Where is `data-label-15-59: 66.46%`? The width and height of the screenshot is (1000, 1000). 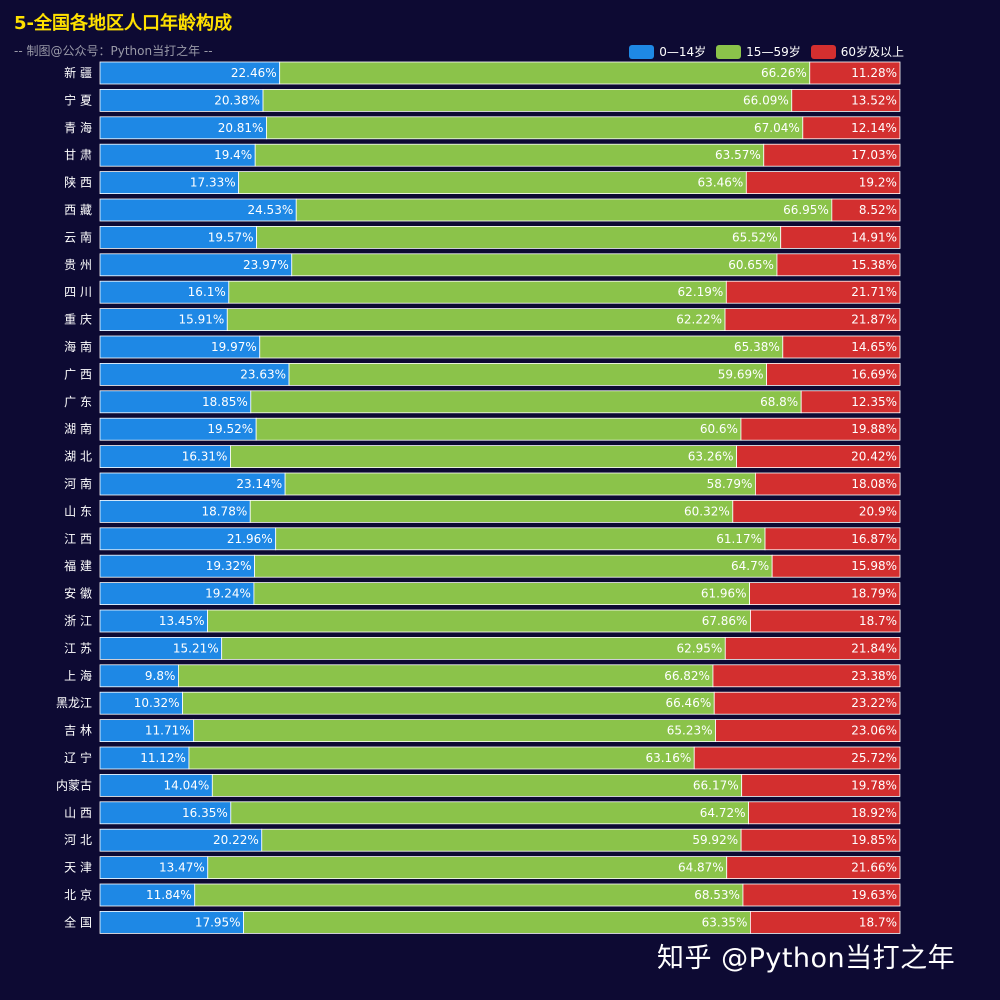 data-label-15-59: 66.46% is located at coordinates (688, 703).